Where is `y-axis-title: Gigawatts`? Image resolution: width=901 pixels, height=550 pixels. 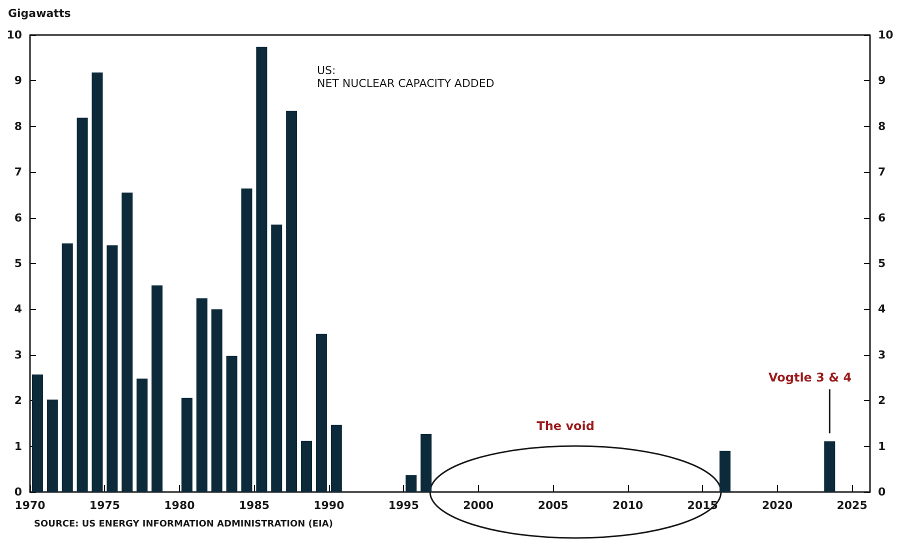 y-axis-title: Gigawatts is located at coordinates (40, 13).